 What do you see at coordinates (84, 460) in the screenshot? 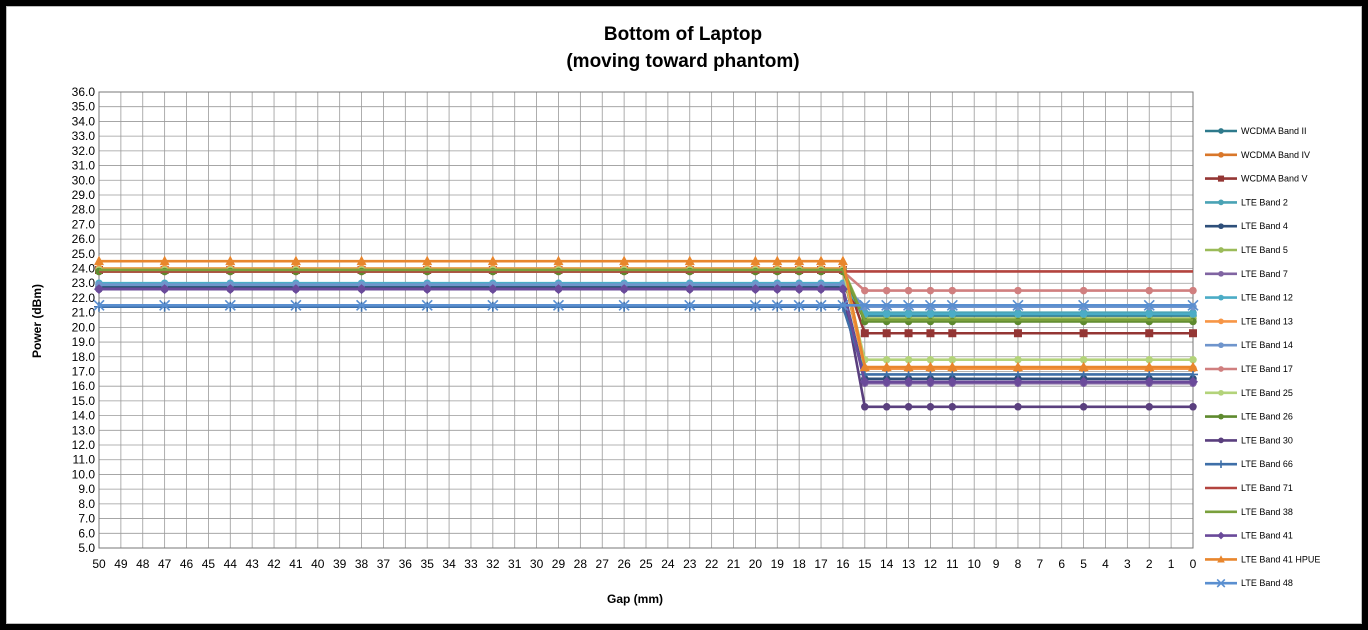
I see `y-tick-label: 11.0` at bounding box center [84, 460].